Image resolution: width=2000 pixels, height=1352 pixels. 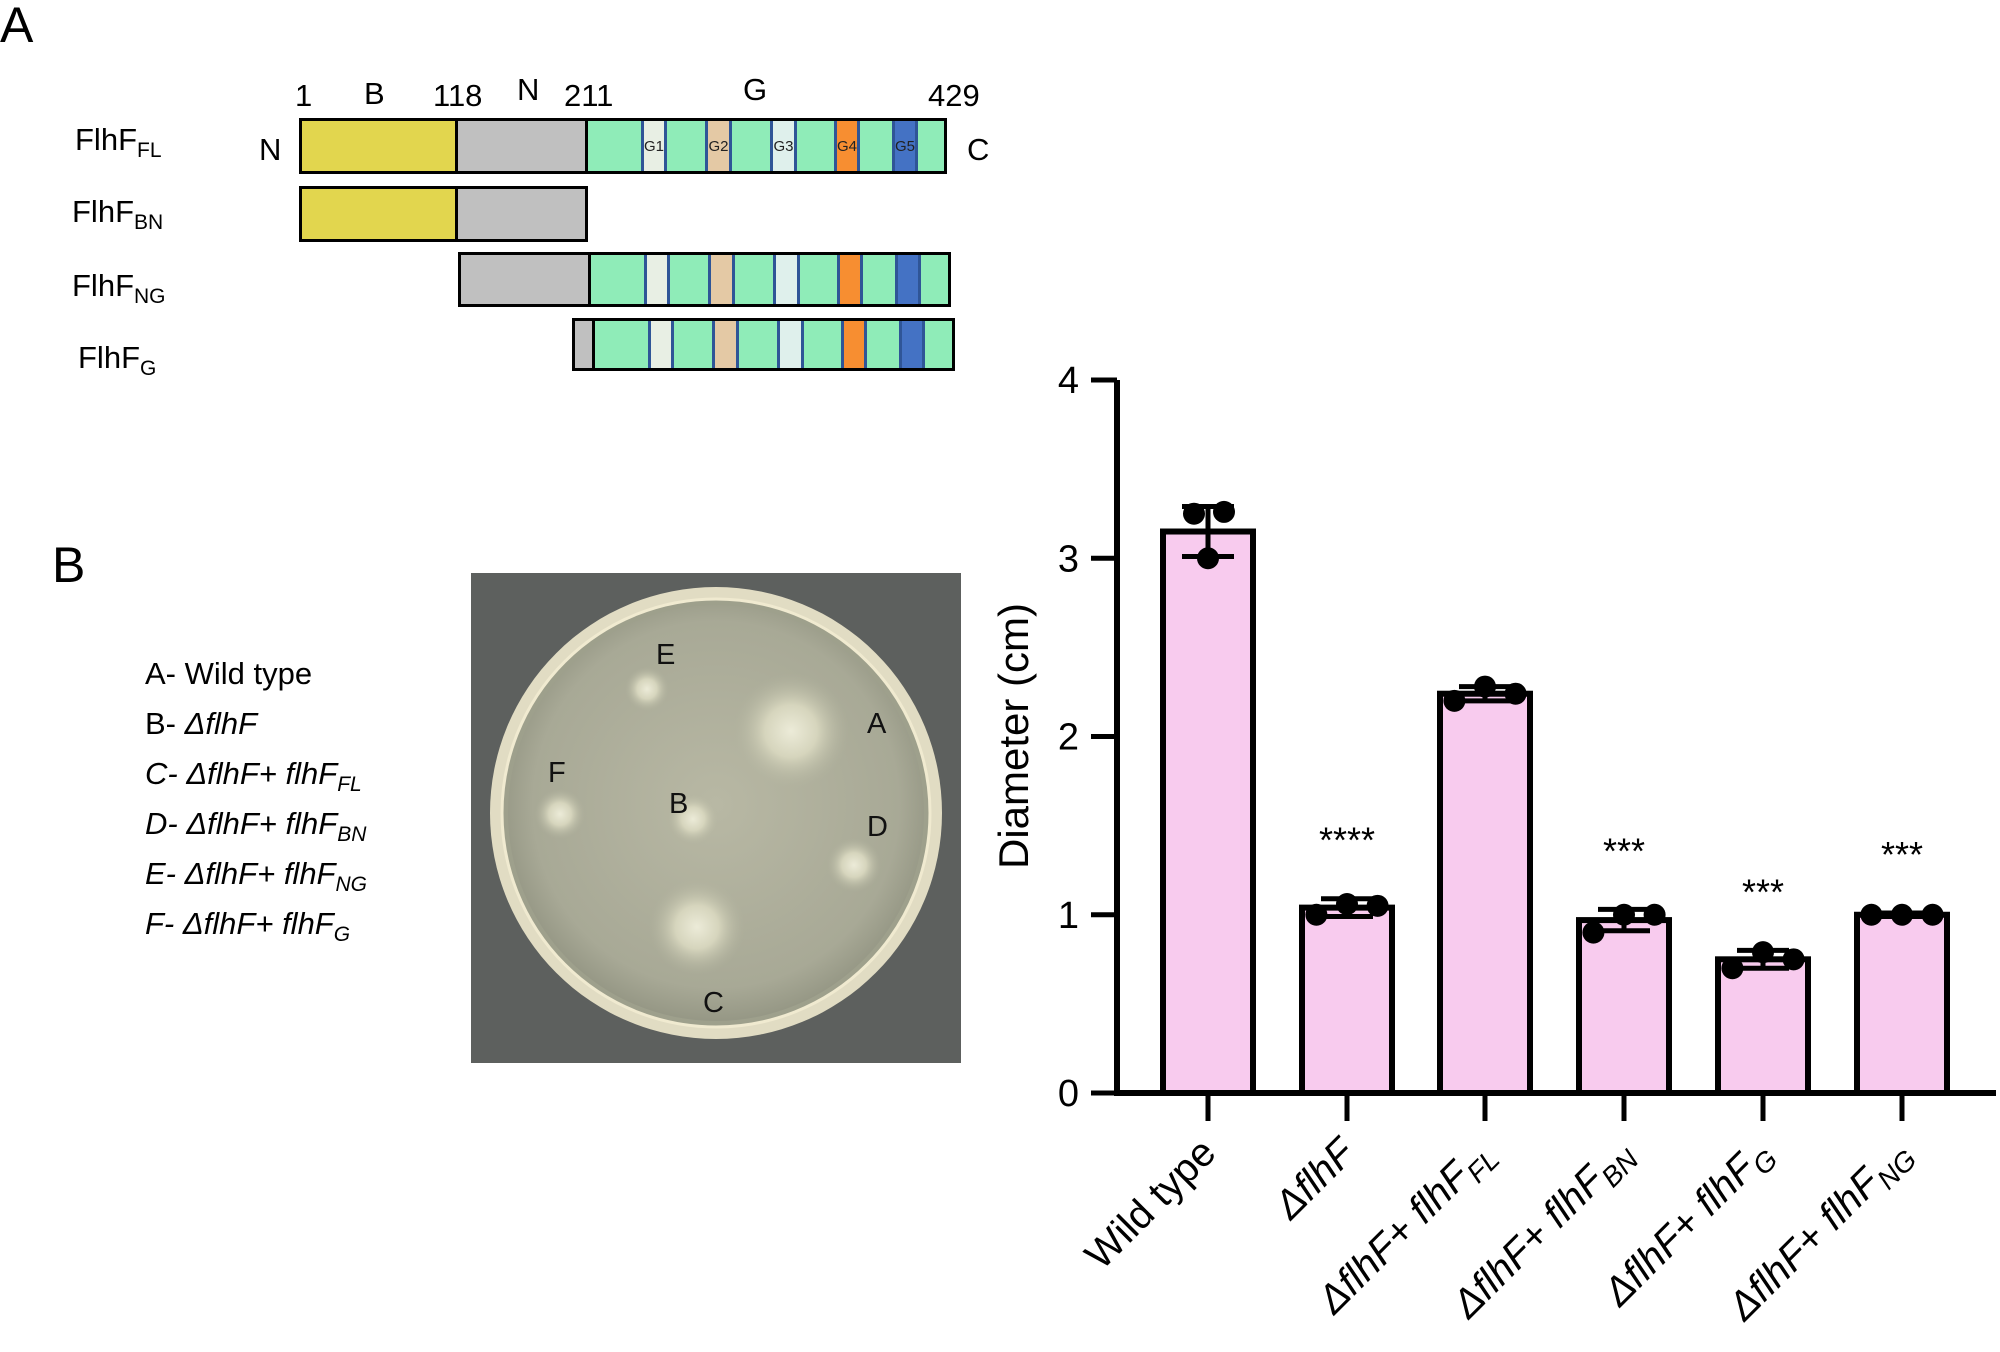 I want to click on y-tick-label-0: 0, so click(x=1068, y=1094).